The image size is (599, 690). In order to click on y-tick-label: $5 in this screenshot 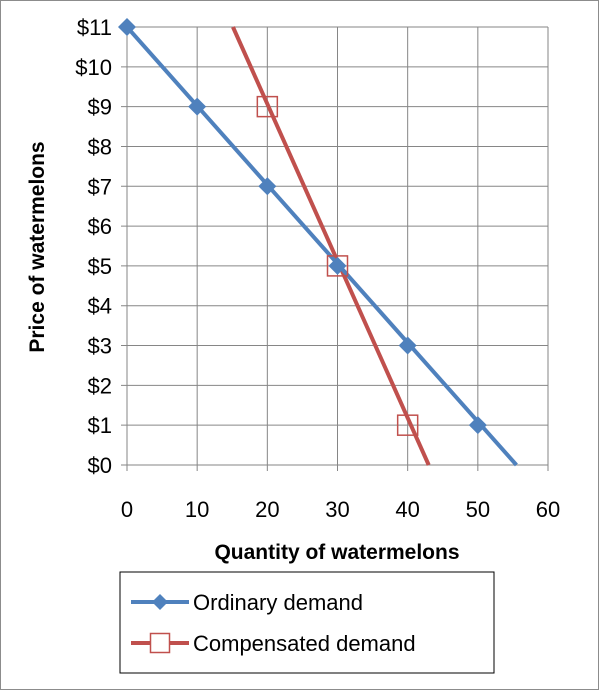, I will do `click(100, 266)`.